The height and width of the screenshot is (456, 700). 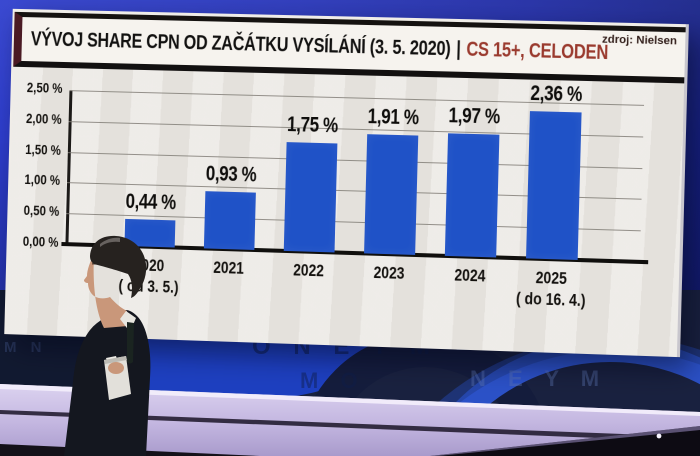 What do you see at coordinates (474, 116) in the screenshot?
I see `bar-value-label: 1,97 %` at bounding box center [474, 116].